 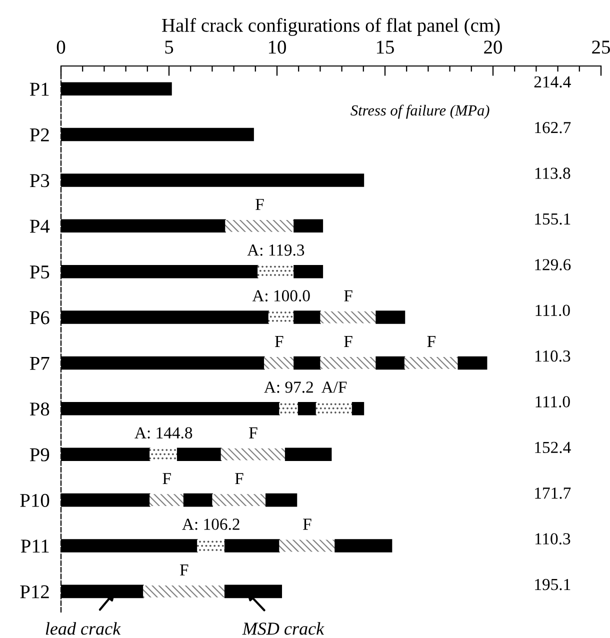 What do you see at coordinates (40, 272) in the screenshot?
I see `y-tick-label: P5` at bounding box center [40, 272].